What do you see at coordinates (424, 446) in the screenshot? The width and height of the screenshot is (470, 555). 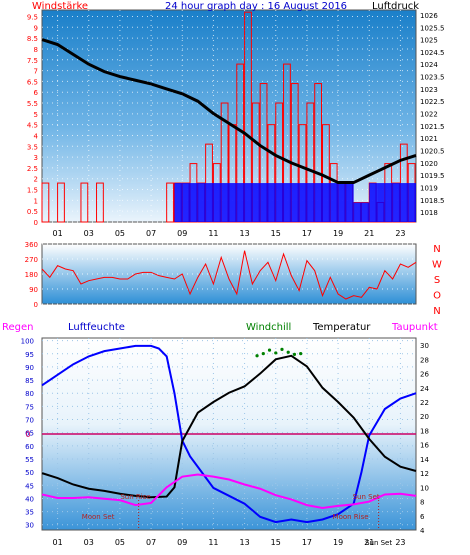 I see `temp-tick-label: 16` at bounding box center [424, 446].